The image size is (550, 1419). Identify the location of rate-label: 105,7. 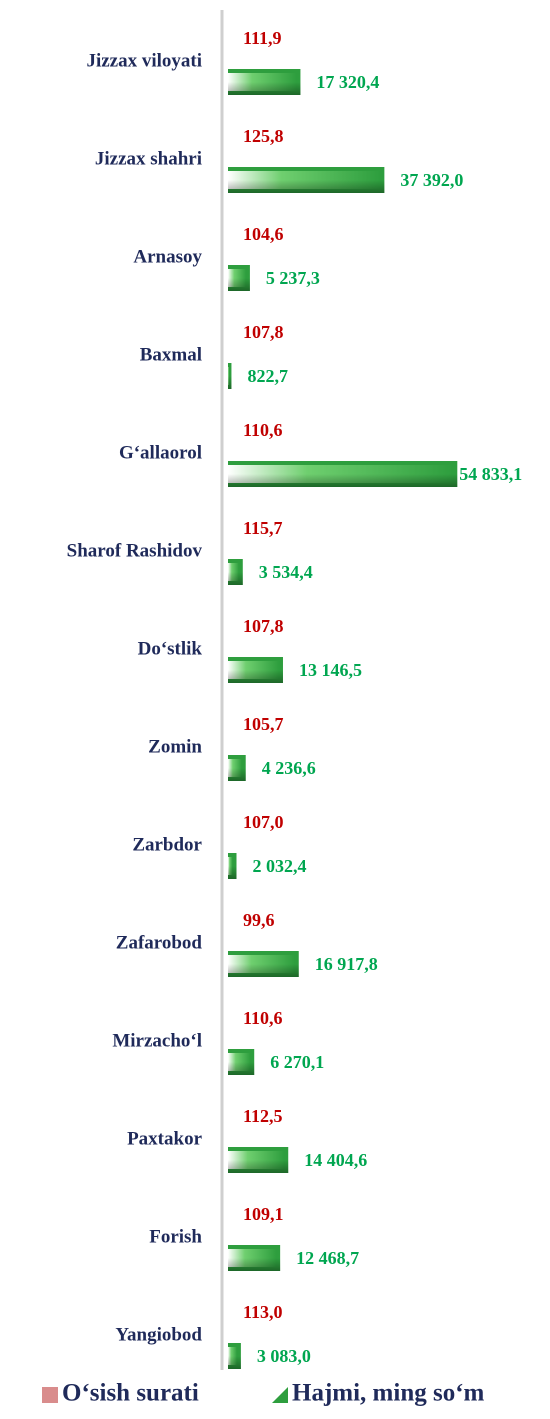
(263, 724).